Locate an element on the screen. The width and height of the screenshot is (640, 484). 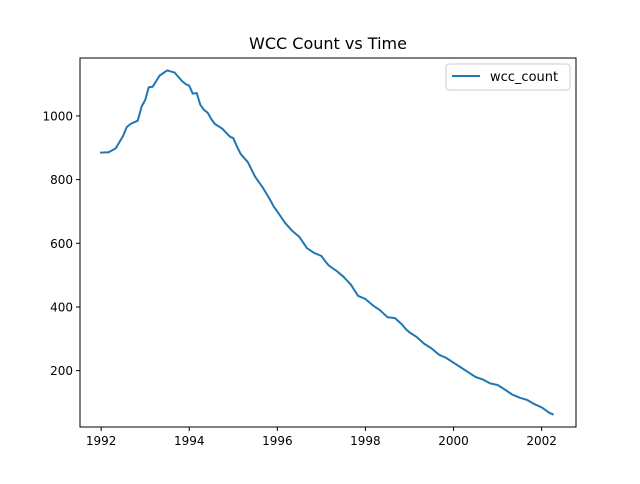
x-tick-label: 1996 is located at coordinates (277, 441).